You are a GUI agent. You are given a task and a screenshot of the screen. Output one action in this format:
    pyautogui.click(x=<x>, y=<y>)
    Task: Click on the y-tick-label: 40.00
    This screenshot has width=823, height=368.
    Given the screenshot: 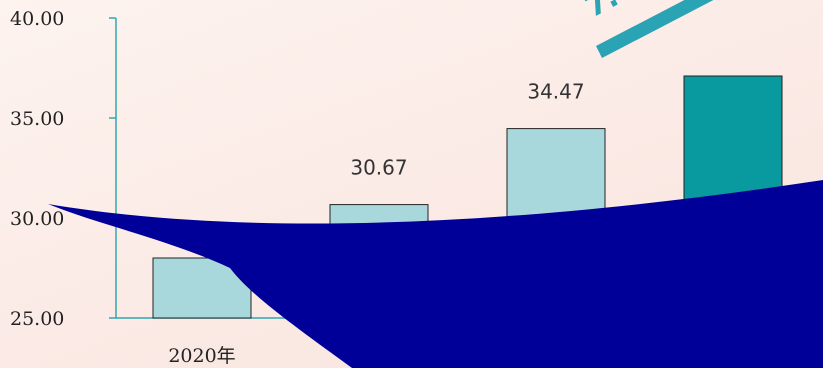 What is the action you would take?
    pyautogui.click(x=37, y=19)
    